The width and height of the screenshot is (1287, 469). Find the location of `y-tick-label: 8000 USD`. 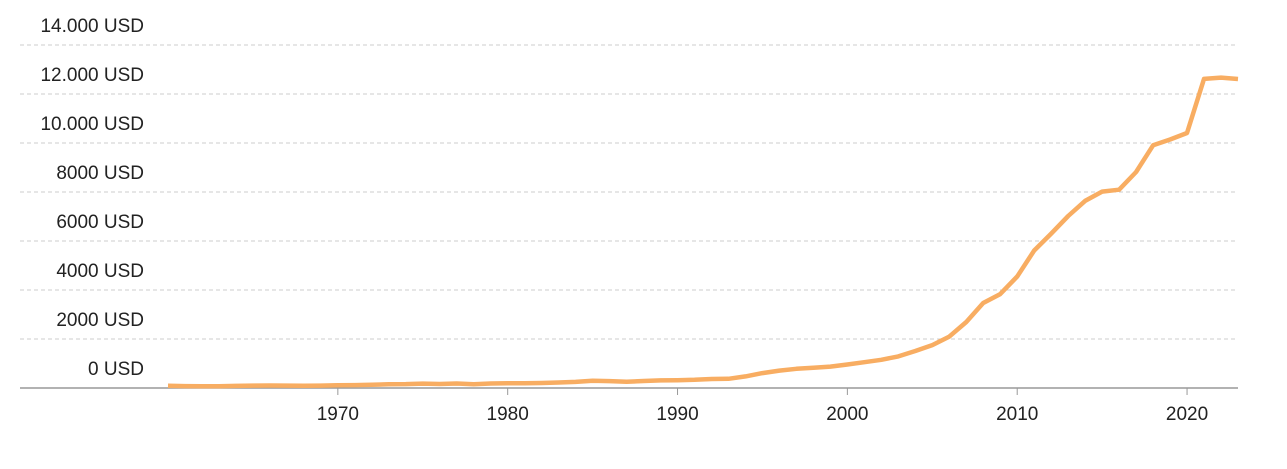

y-tick-label: 8000 USD is located at coordinates (100, 173).